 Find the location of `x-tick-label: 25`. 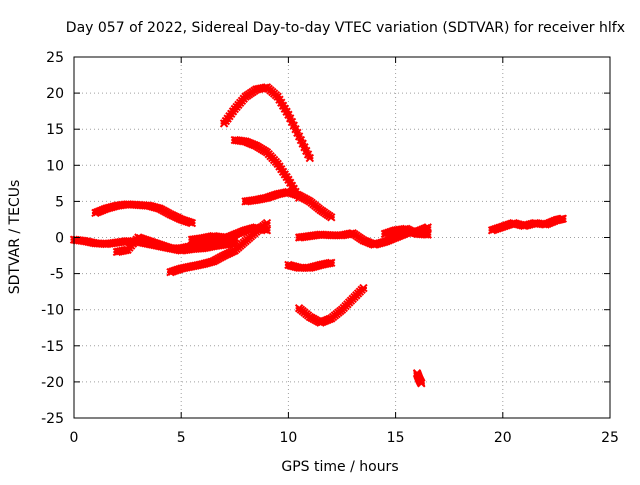

x-tick-label: 25 is located at coordinates (610, 438).